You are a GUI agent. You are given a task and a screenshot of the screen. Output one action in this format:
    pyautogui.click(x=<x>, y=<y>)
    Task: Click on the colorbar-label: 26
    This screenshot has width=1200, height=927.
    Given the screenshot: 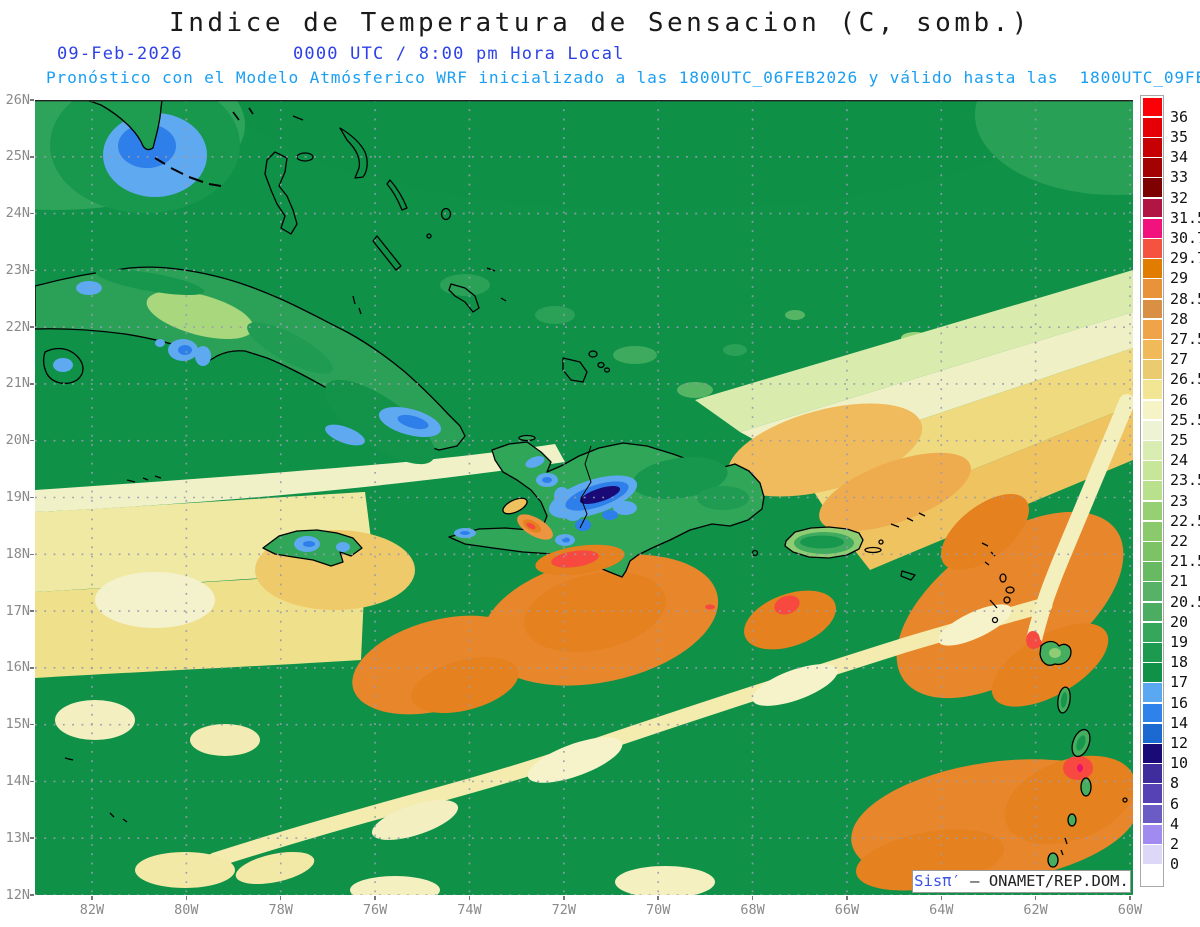 What is the action you would take?
    pyautogui.click(x=1179, y=399)
    